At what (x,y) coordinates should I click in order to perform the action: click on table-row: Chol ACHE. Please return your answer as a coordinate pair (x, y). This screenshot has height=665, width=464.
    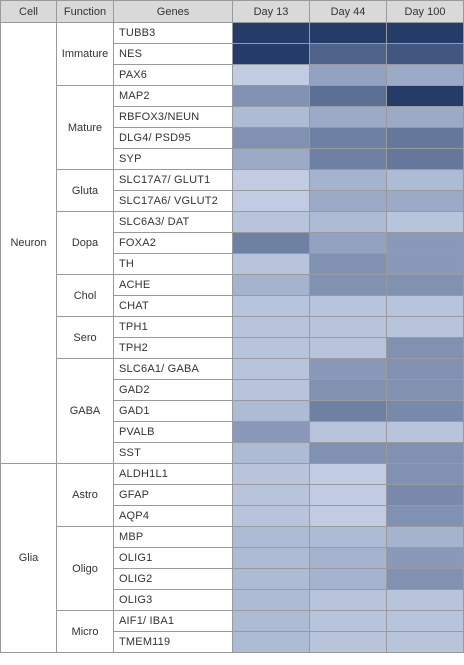
    Looking at the image, I should click on (232, 295).